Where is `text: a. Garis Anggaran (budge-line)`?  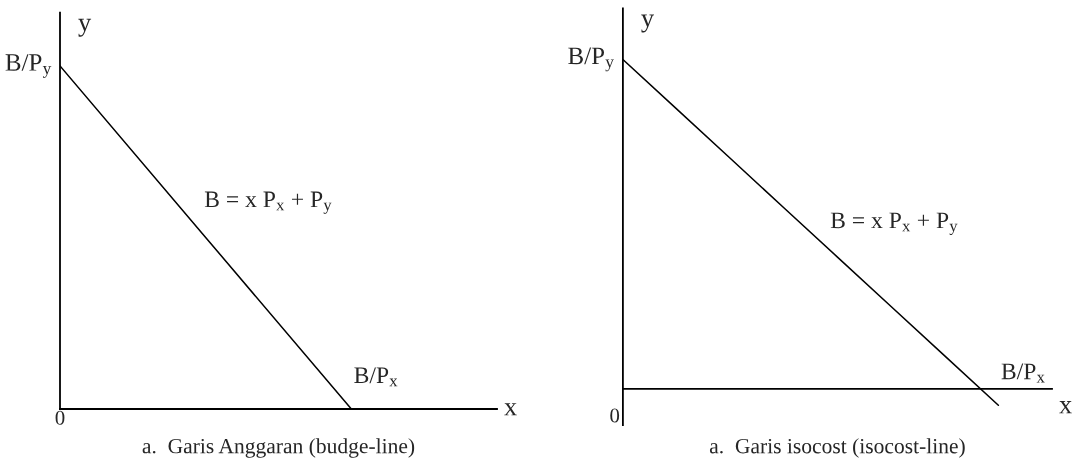
text: a. Garis Anggaran (budge-line) is located at coordinates (278, 448).